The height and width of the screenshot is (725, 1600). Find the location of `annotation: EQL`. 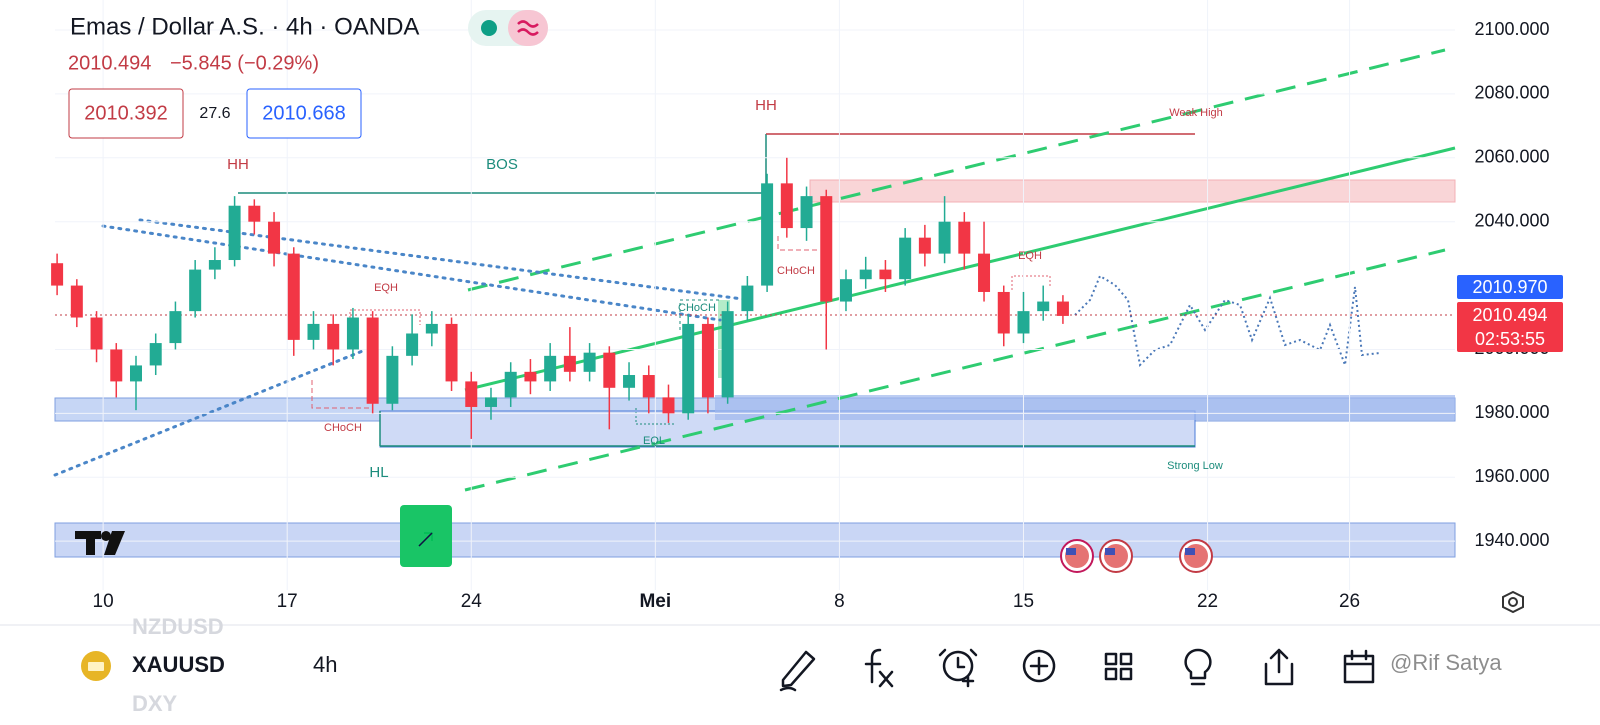

annotation: EQL is located at coordinates (654, 441).